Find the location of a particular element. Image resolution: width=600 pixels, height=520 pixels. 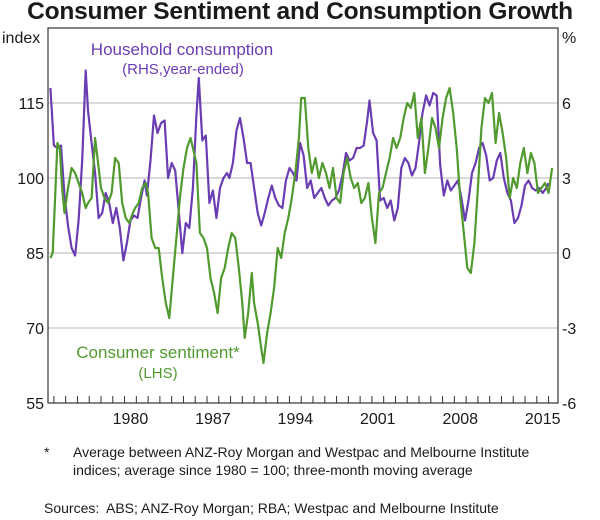

left-tick-label: 55 is located at coordinates (35, 404).